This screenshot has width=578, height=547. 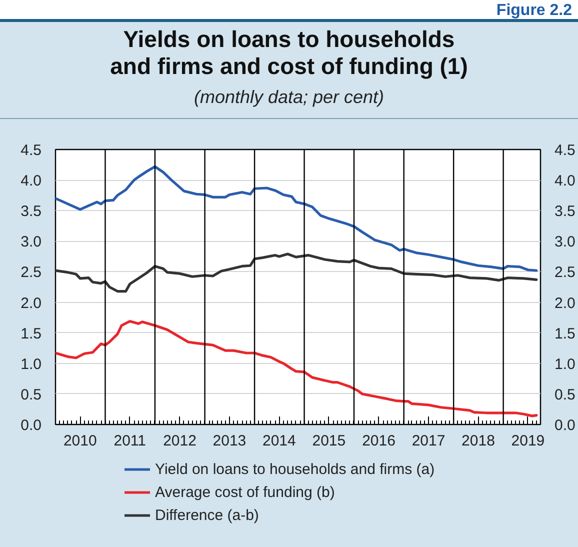 What do you see at coordinates (31, 150) in the screenshot?
I see `y-tick-label: 4.5` at bounding box center [31, 150].